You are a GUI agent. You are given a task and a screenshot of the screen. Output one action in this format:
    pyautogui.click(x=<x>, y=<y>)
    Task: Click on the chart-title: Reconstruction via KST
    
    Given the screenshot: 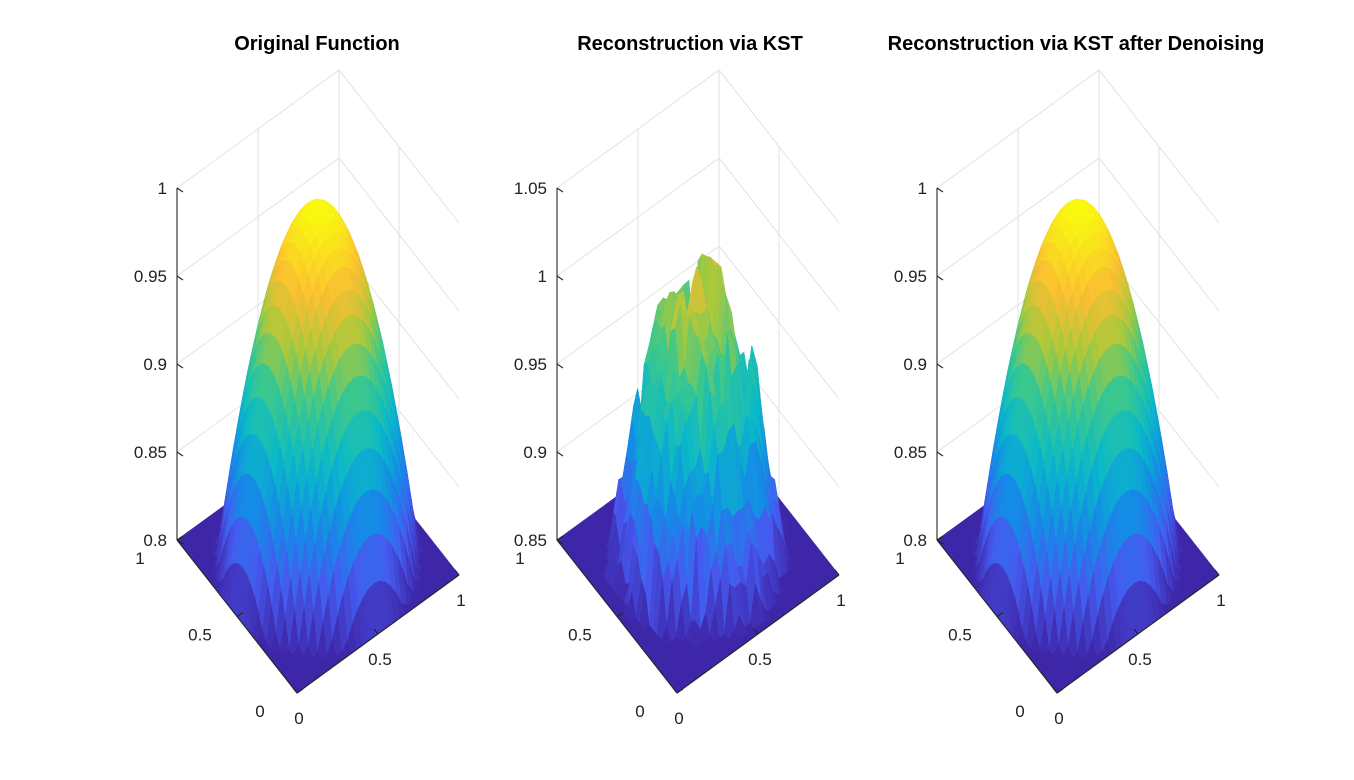 What is the action you would take?
    pyautogui.click(x=690, y=44)
    